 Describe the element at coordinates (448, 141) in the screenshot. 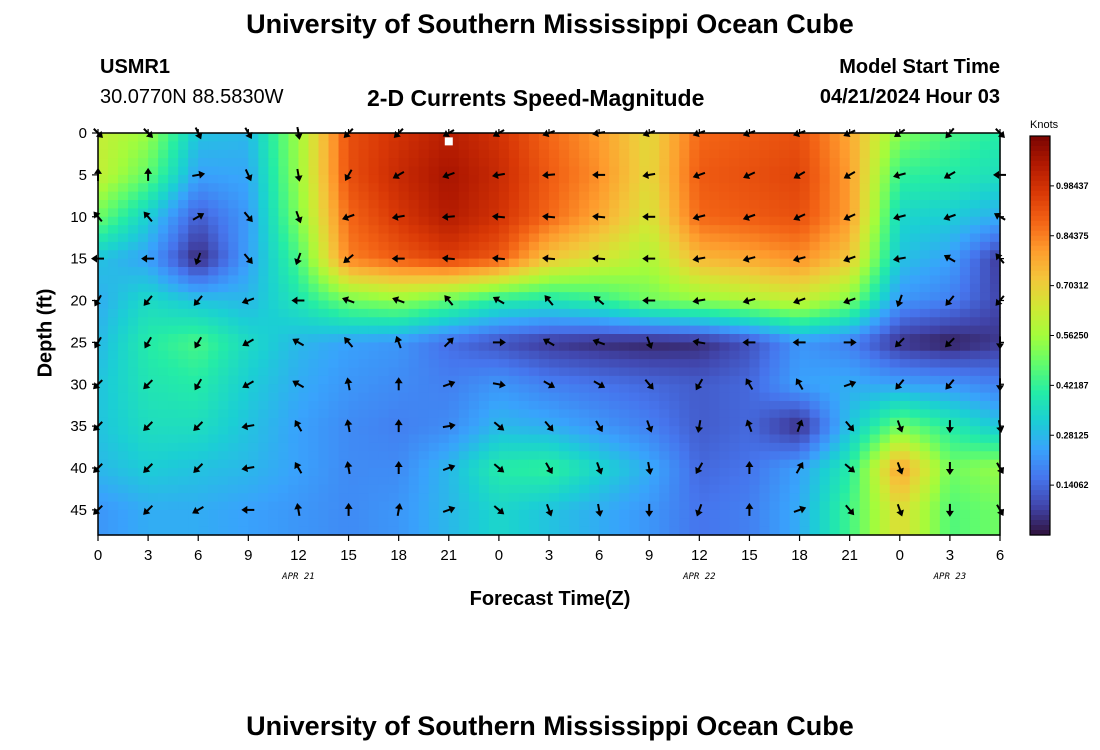

I see `position-marker-group` at that location.